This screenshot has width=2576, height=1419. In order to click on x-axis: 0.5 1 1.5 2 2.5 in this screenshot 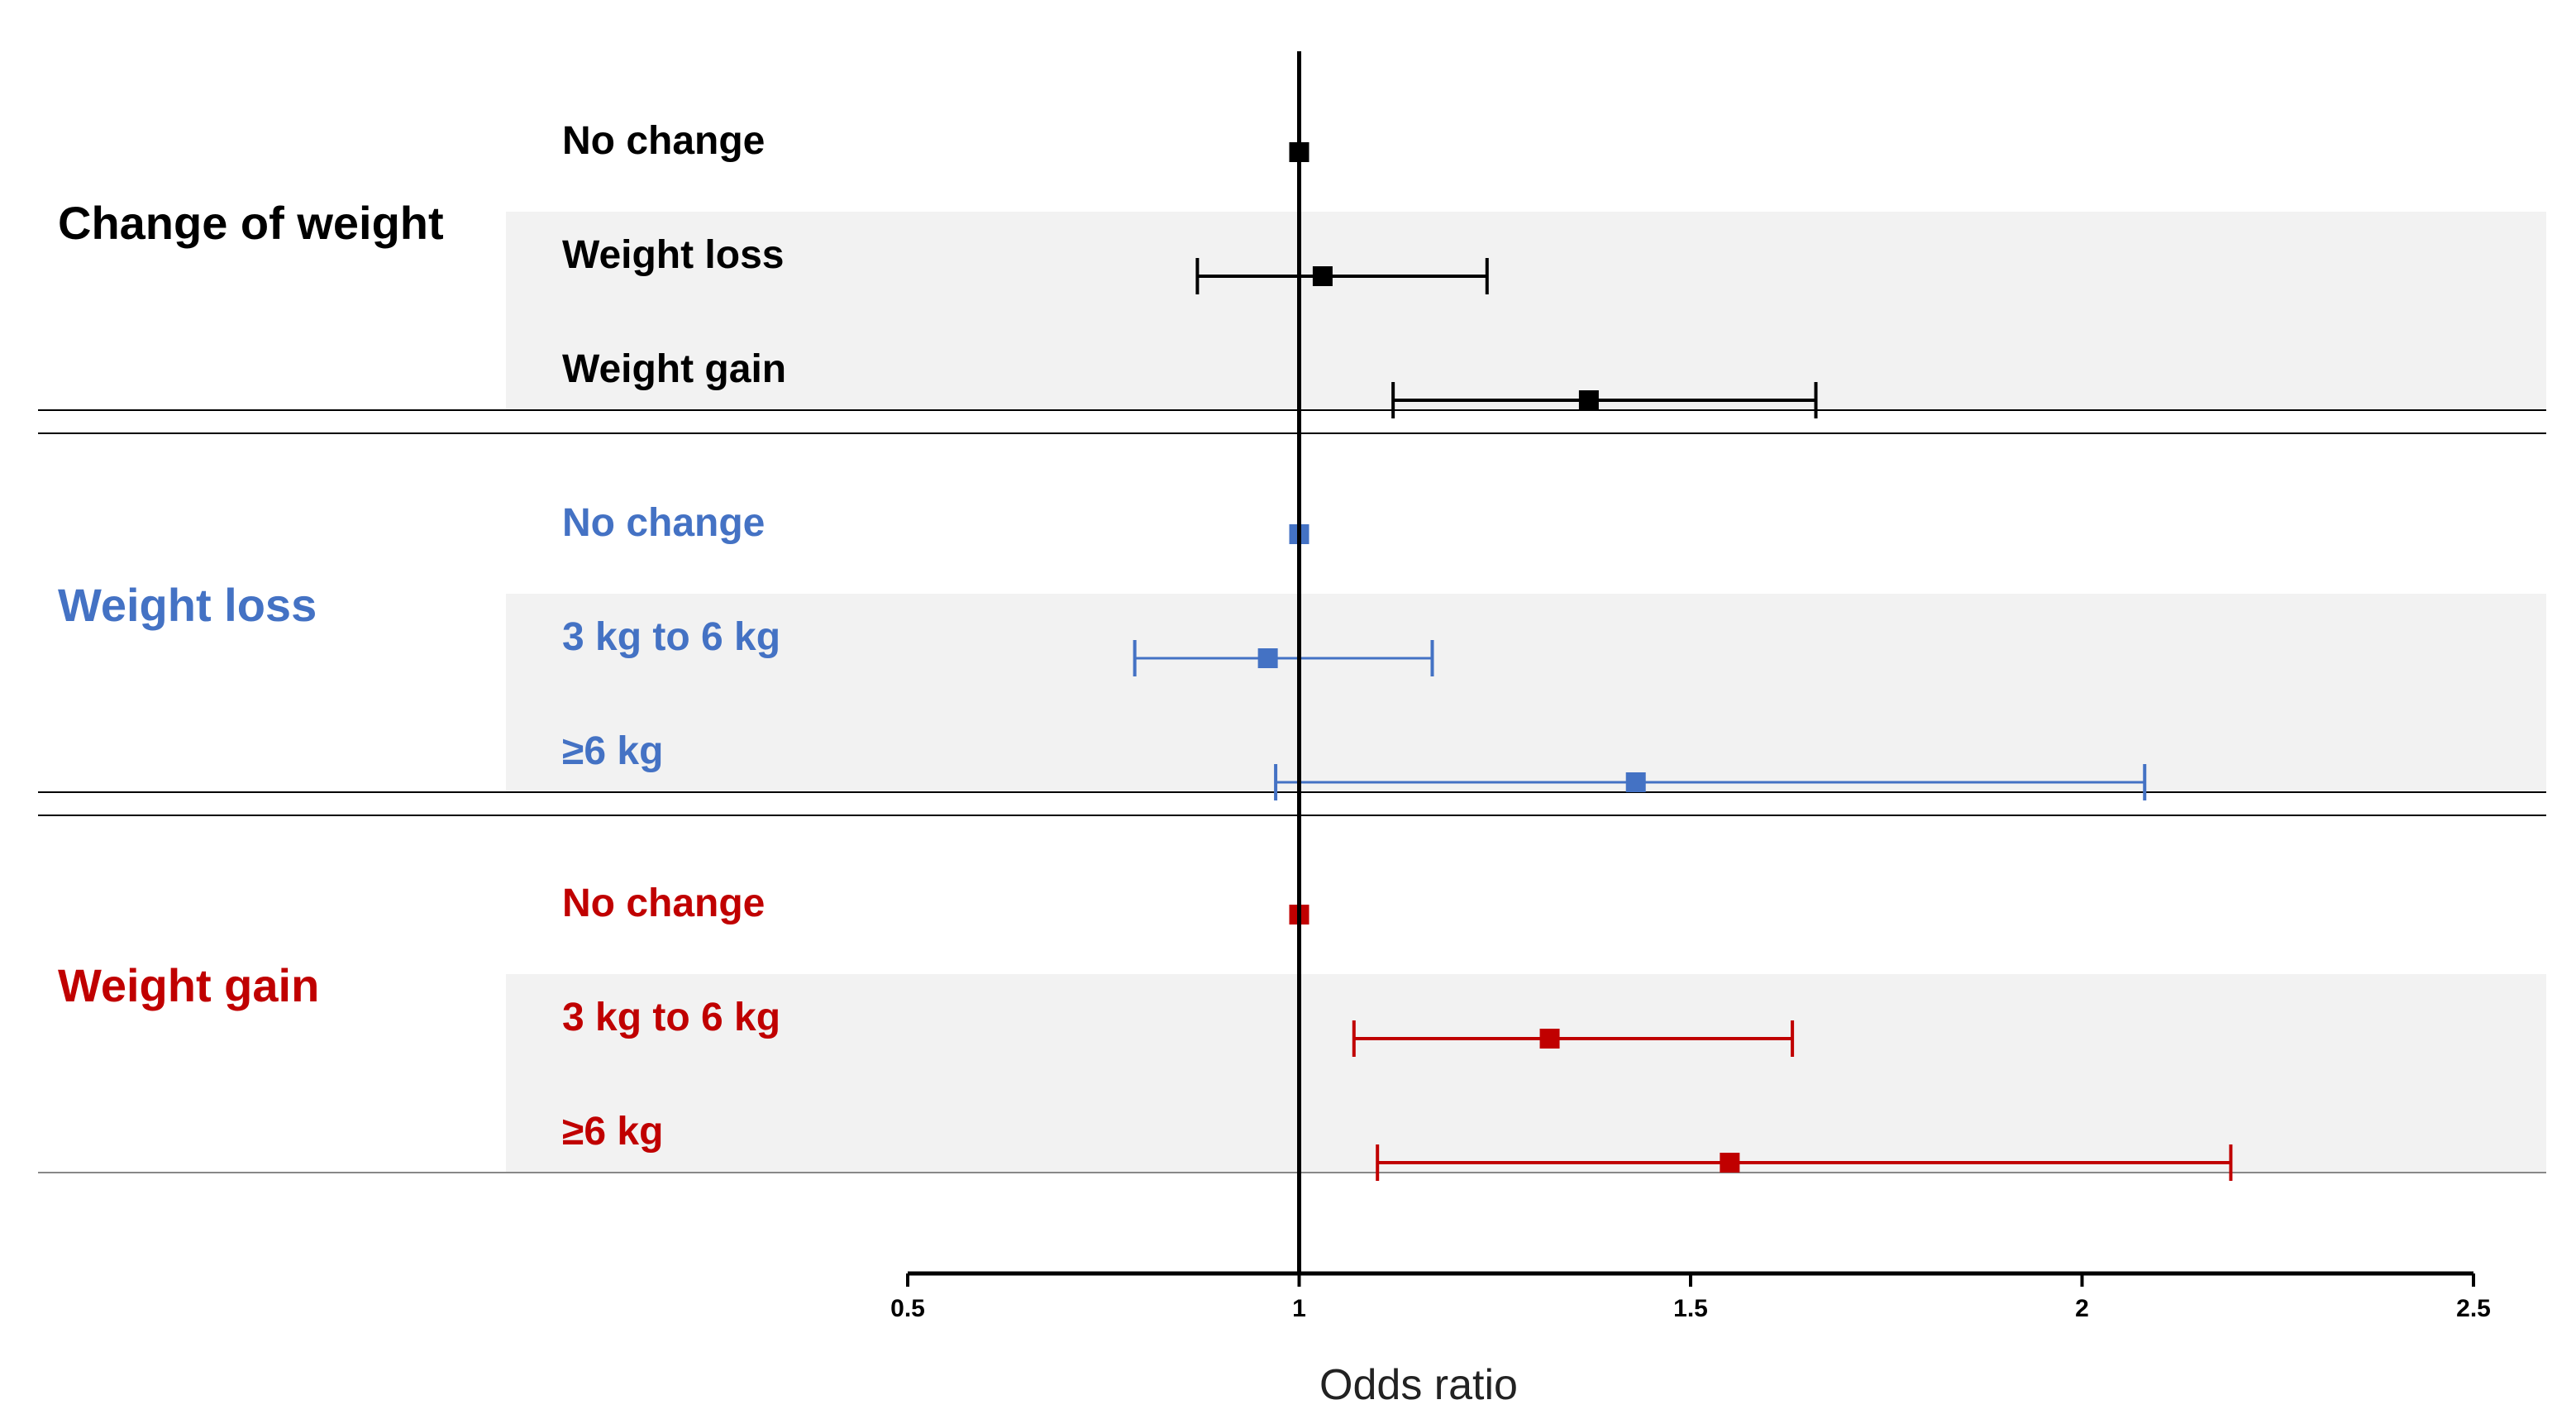, I will do `click(1690, 1296)`.